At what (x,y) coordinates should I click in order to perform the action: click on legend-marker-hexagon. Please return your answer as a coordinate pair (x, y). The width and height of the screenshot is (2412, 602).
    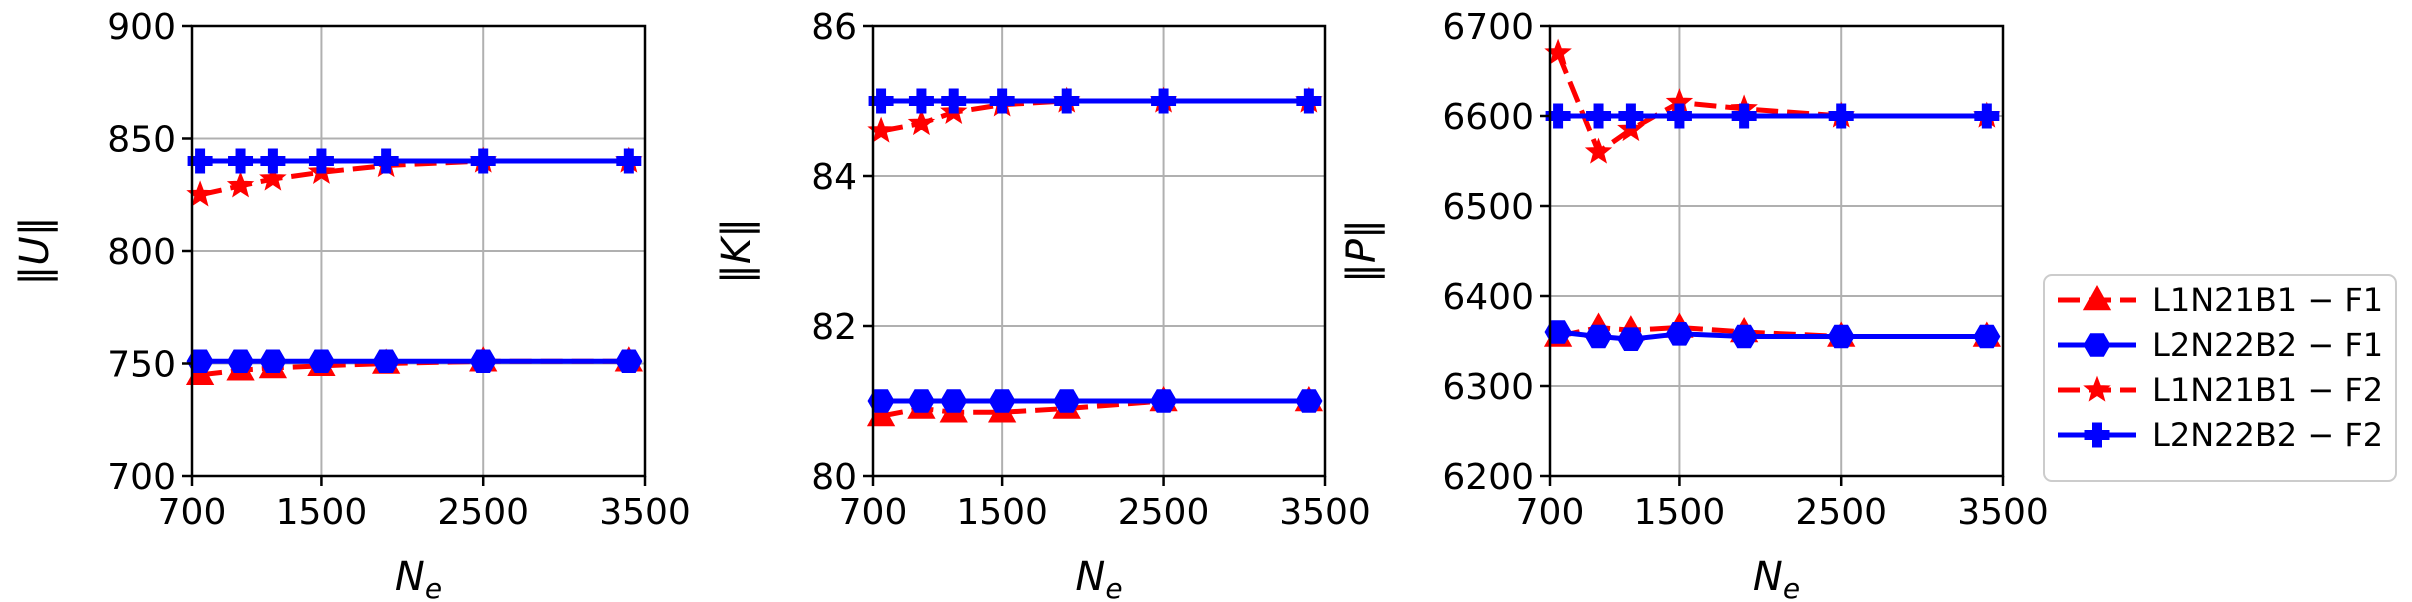
    Looking at the image, I should click on (2097, 345).